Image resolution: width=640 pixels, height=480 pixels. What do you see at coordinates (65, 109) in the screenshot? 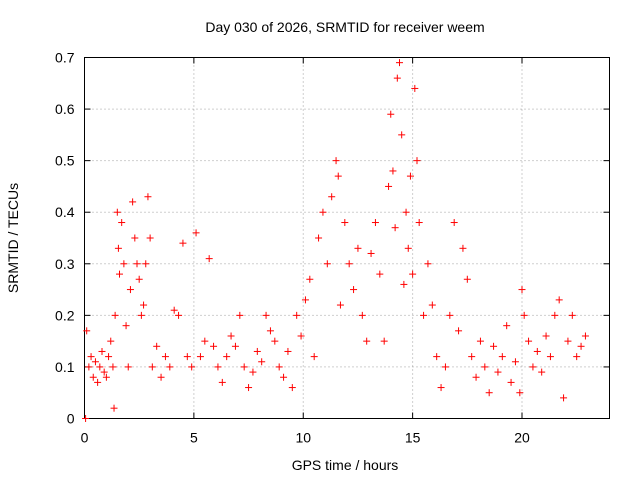
I see `y-tick-label: 0.6` at bounding box center [65, 109].